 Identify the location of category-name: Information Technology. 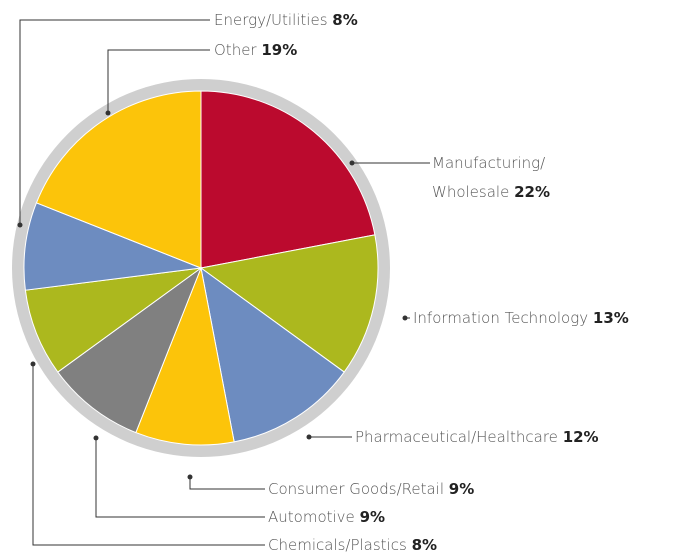
(501, 317).